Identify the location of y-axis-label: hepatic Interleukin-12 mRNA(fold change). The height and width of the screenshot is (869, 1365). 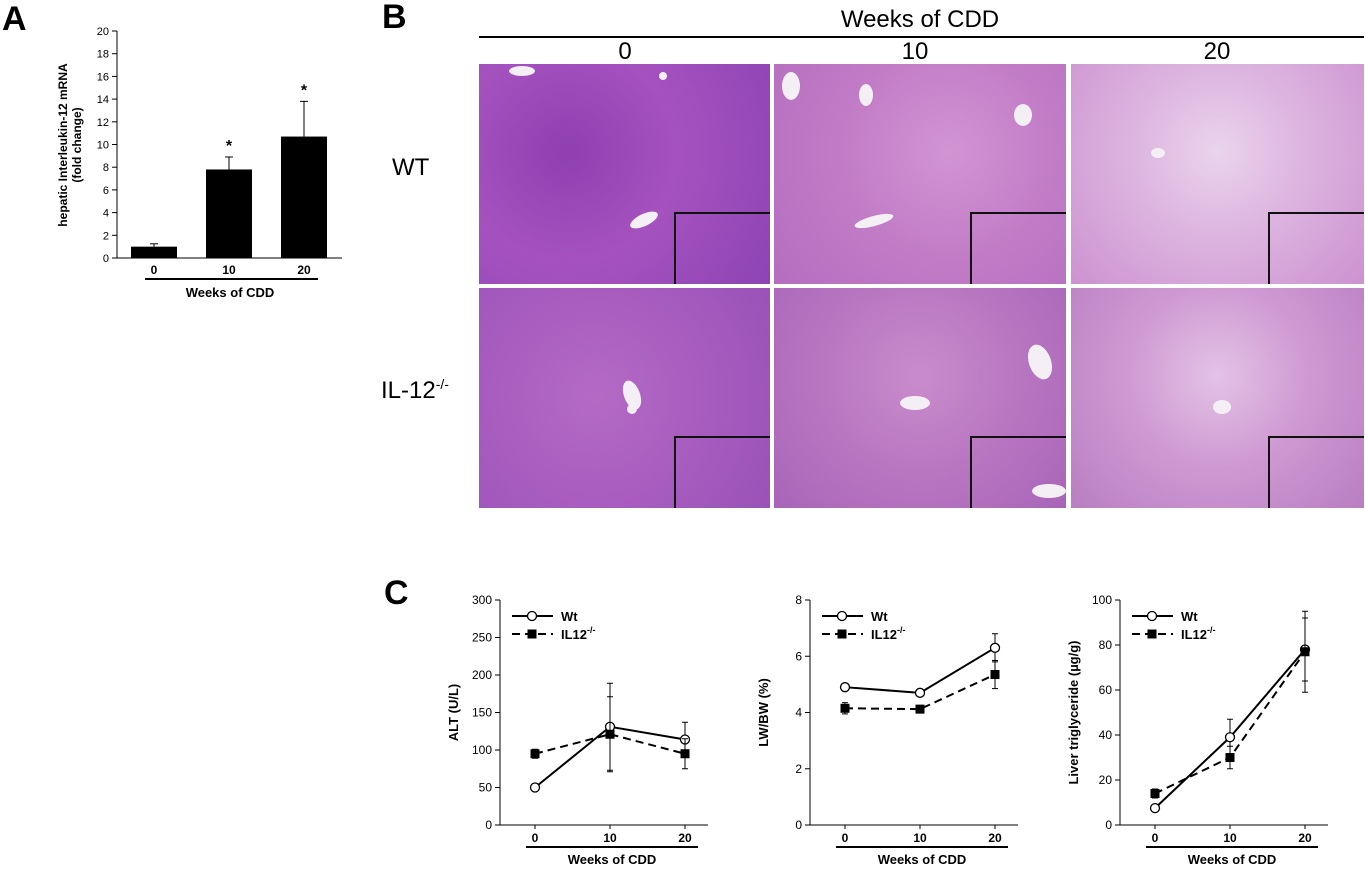
(70, 145).